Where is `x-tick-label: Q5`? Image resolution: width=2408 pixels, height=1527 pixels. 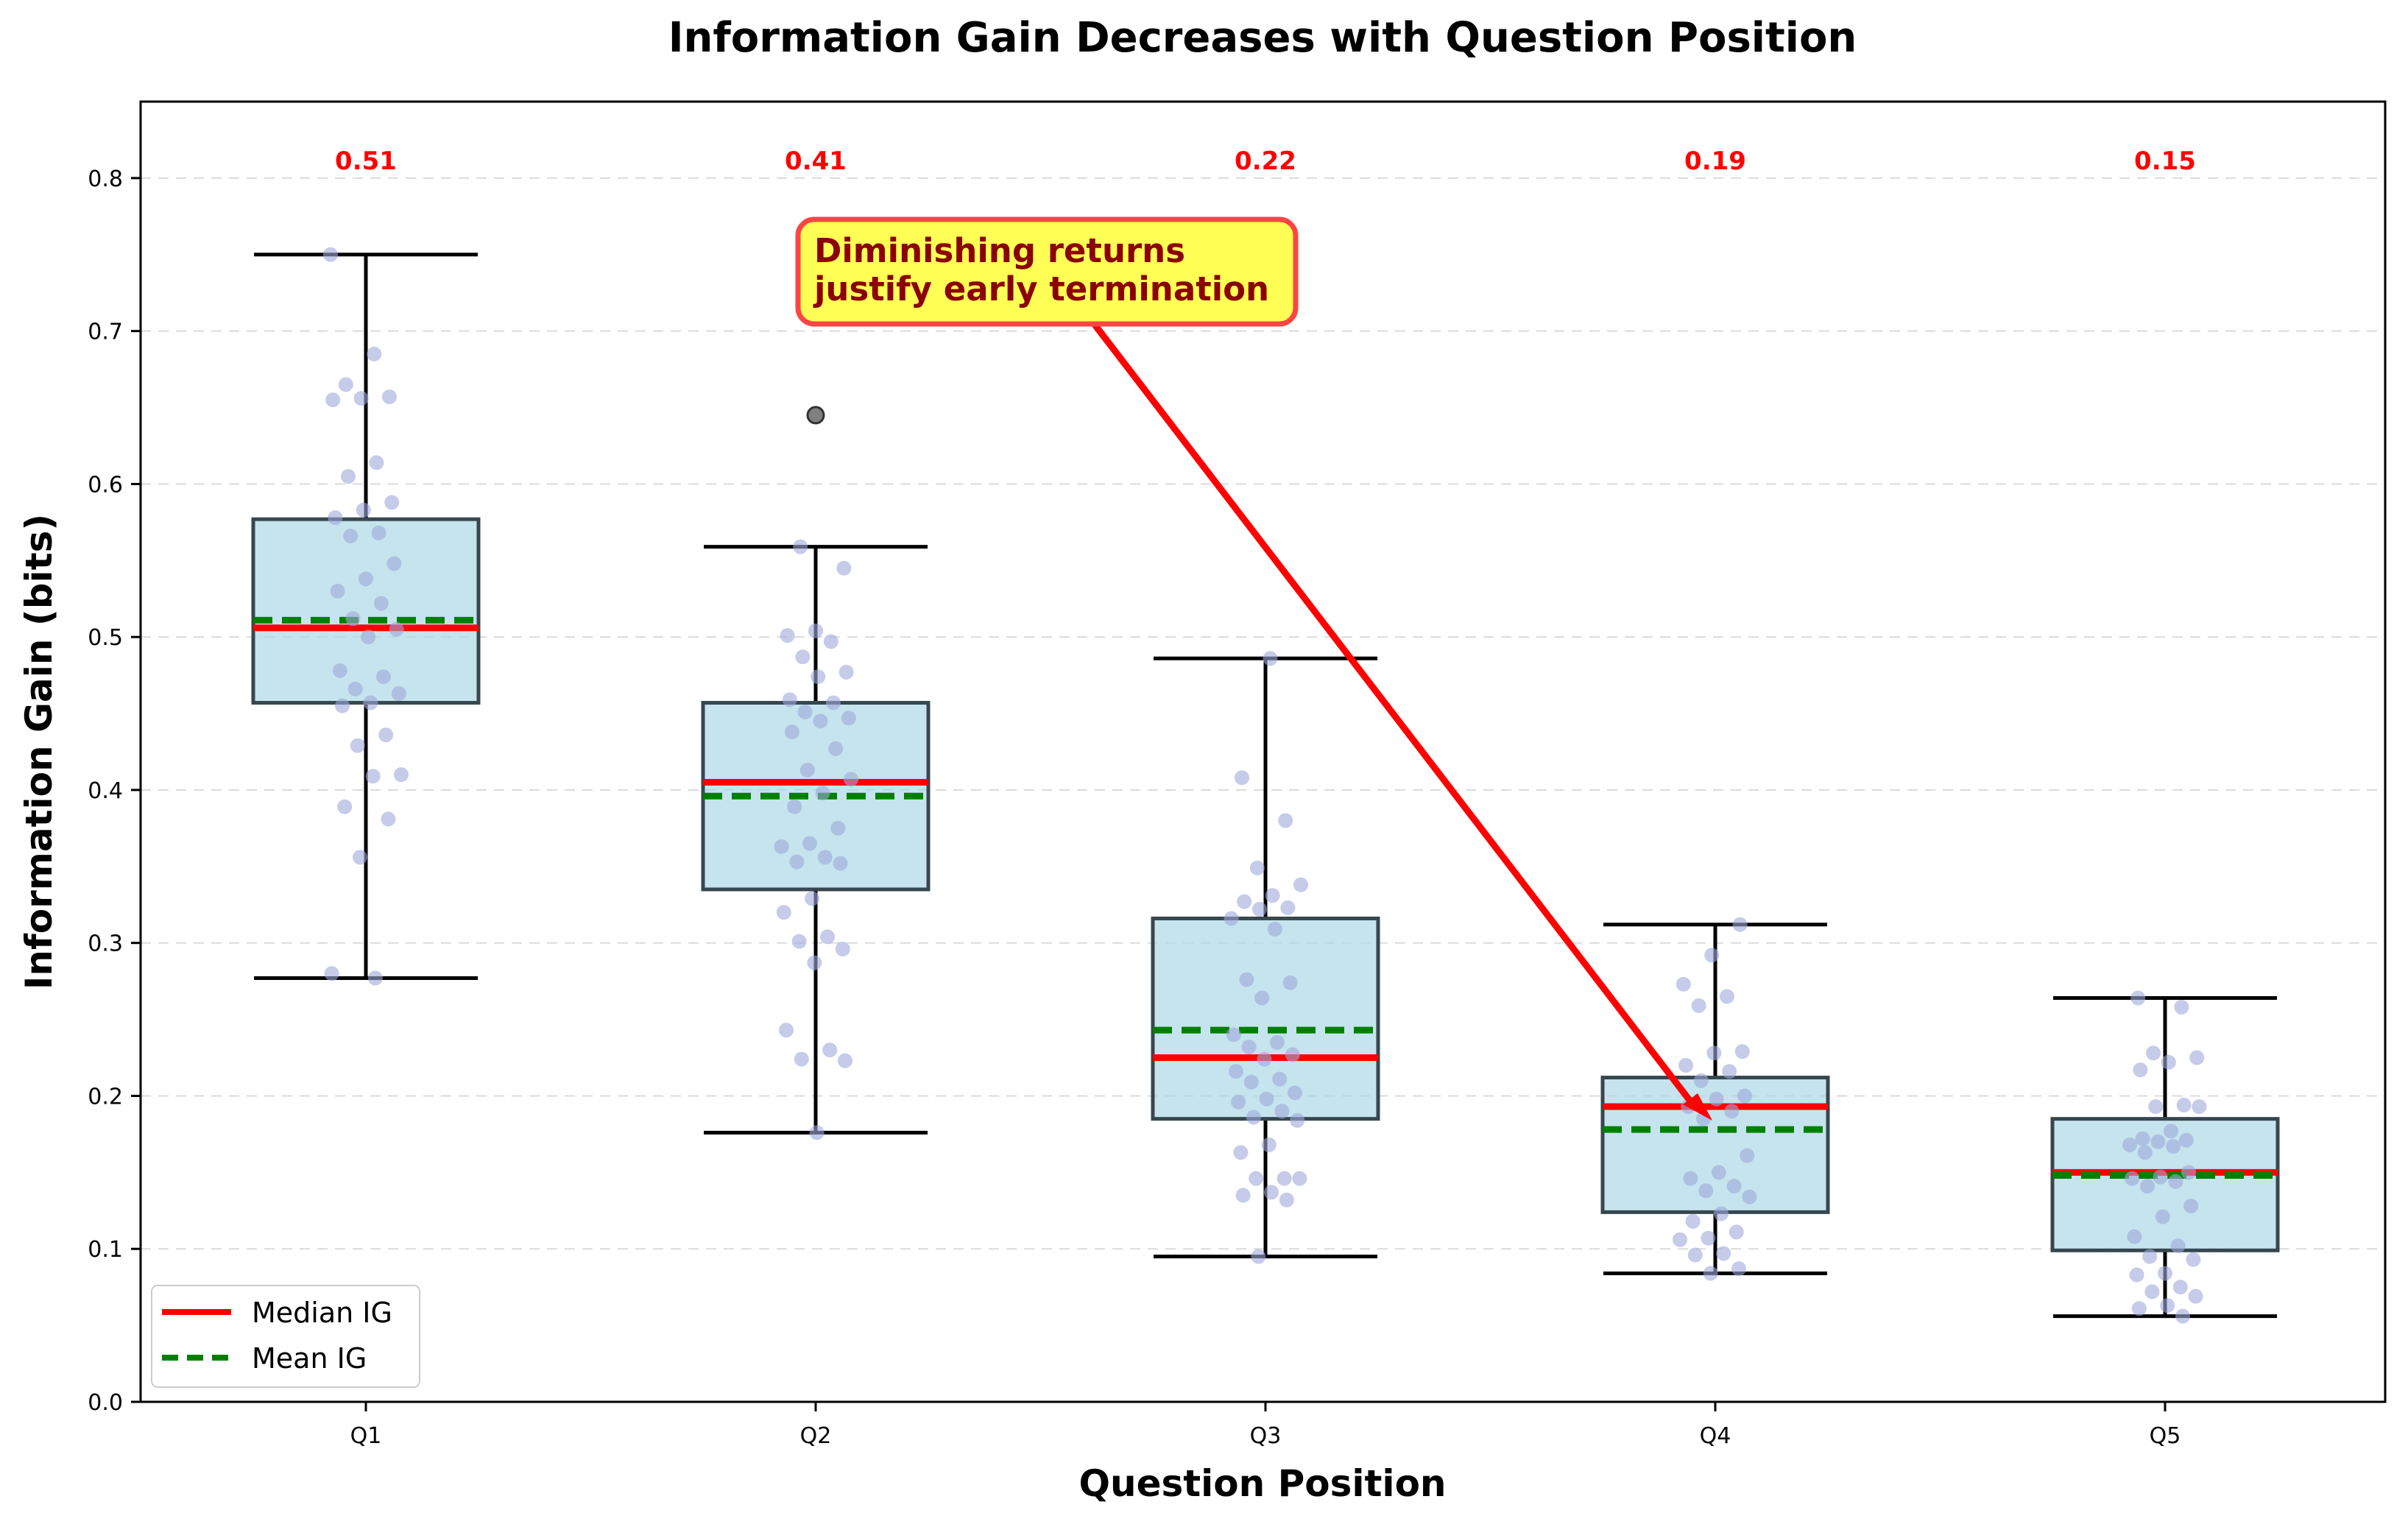 x-tick-label: Q5 is located at coordinates (2165, 1436).